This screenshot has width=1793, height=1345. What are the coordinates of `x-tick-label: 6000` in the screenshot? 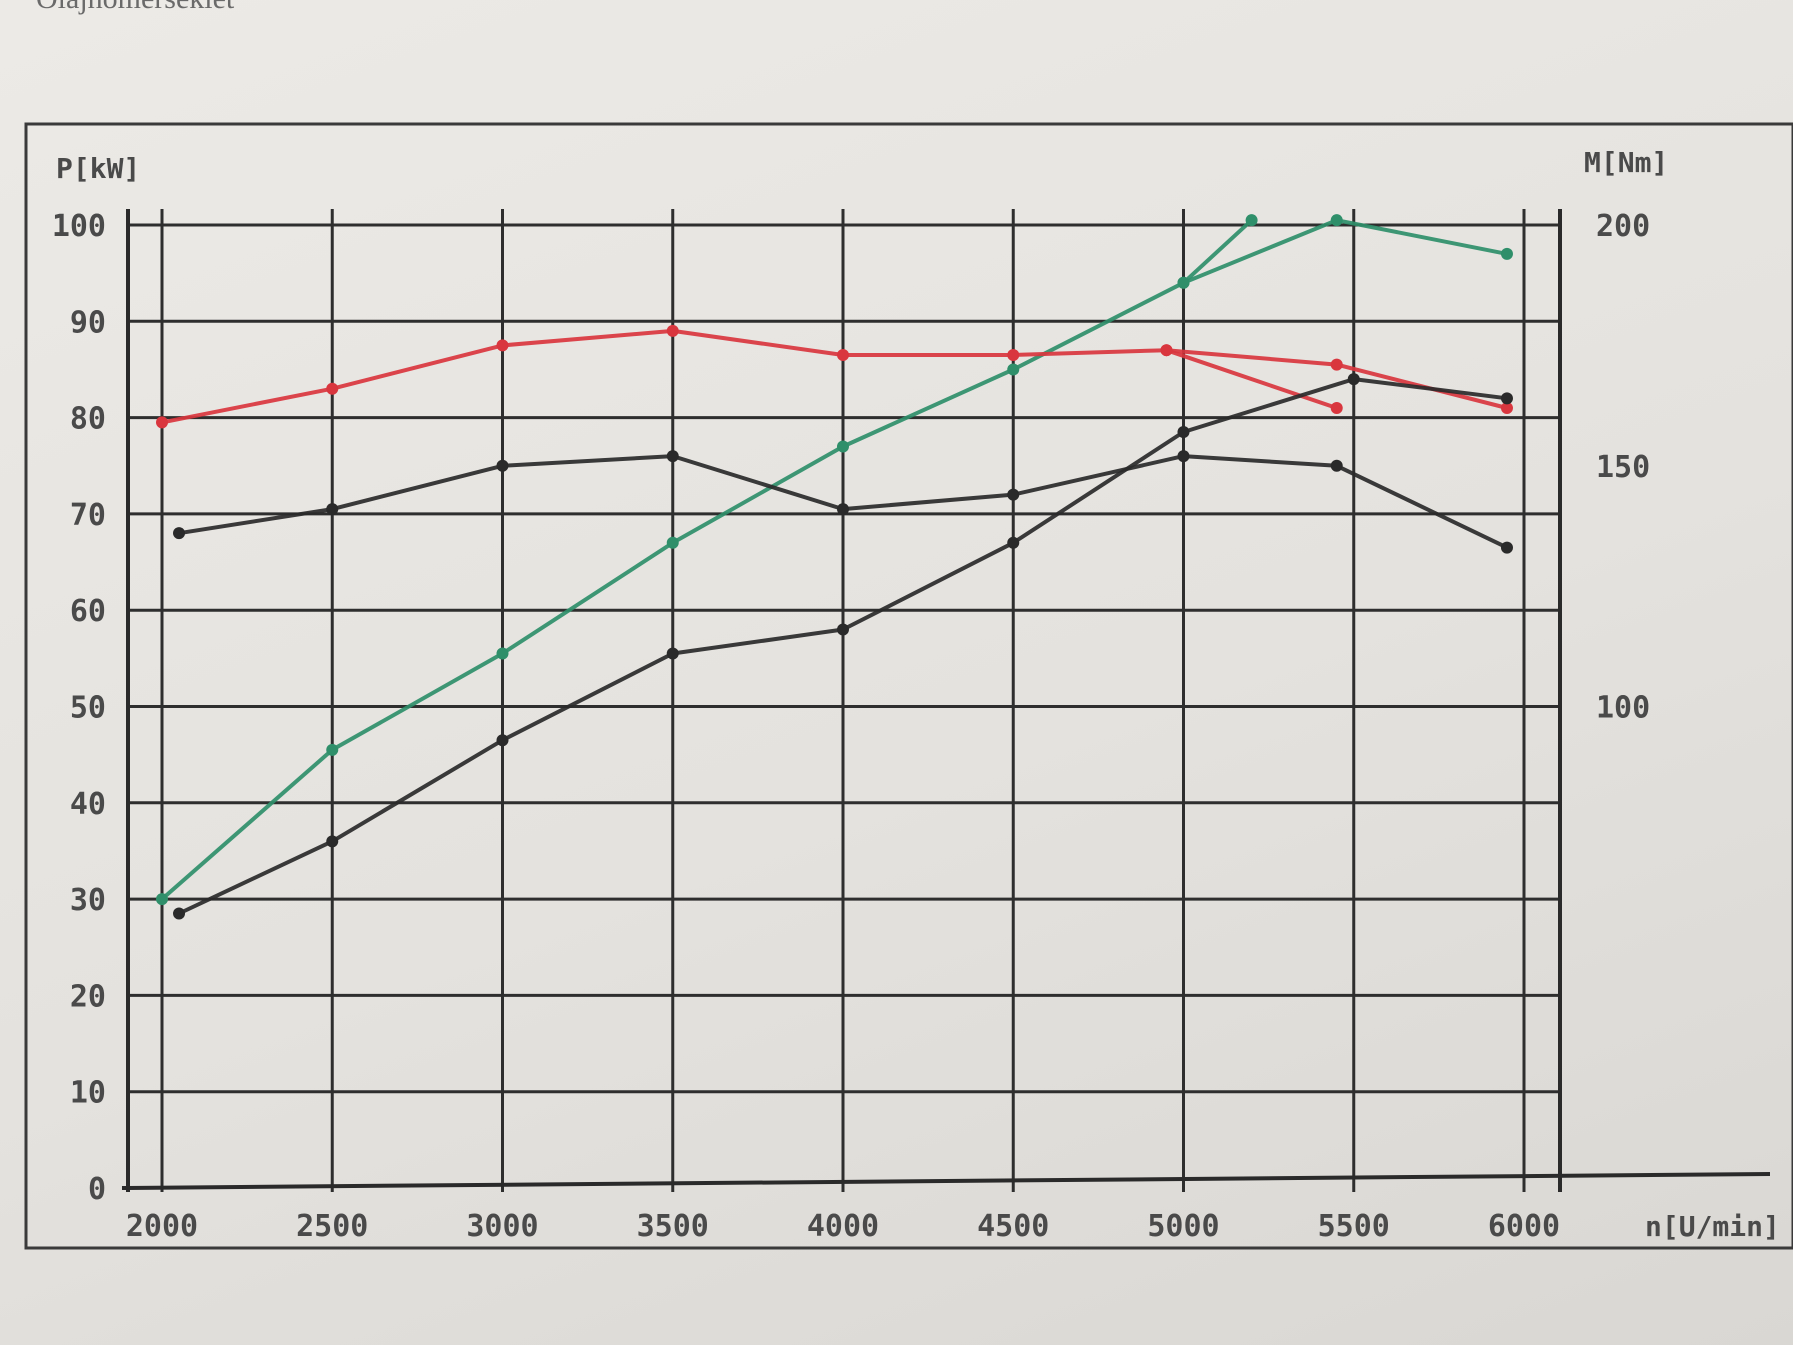 It's located at (1524, 1226).